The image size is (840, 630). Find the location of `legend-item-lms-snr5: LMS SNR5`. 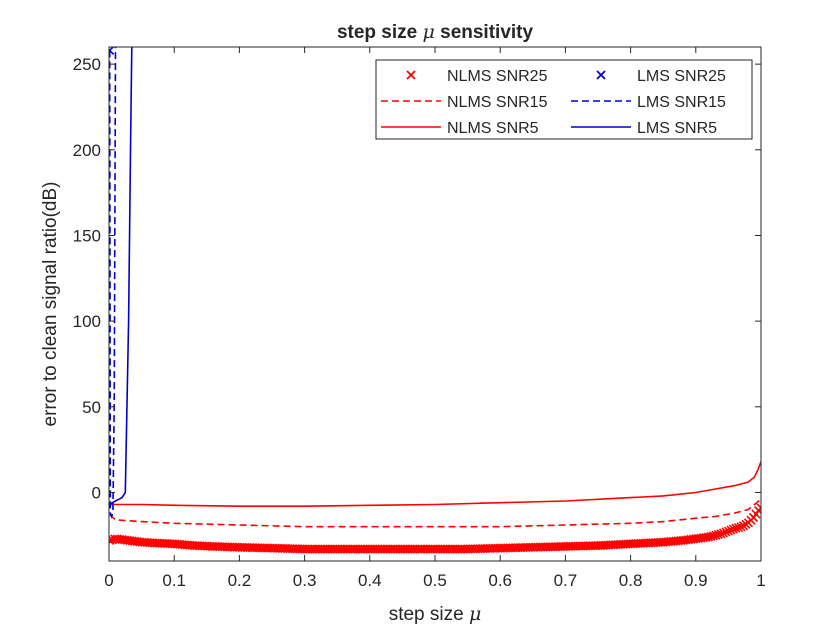

legend-item-lms-snr5: LMS SNR5 is located at coordinates (644, 128).